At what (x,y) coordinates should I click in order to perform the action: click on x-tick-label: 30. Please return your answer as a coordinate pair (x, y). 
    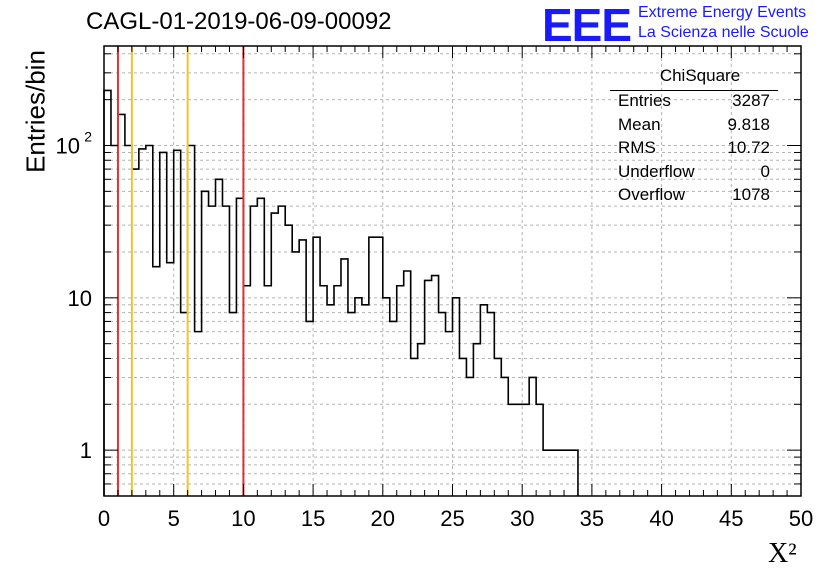
    Looking at the image, I should click on (522, 518).